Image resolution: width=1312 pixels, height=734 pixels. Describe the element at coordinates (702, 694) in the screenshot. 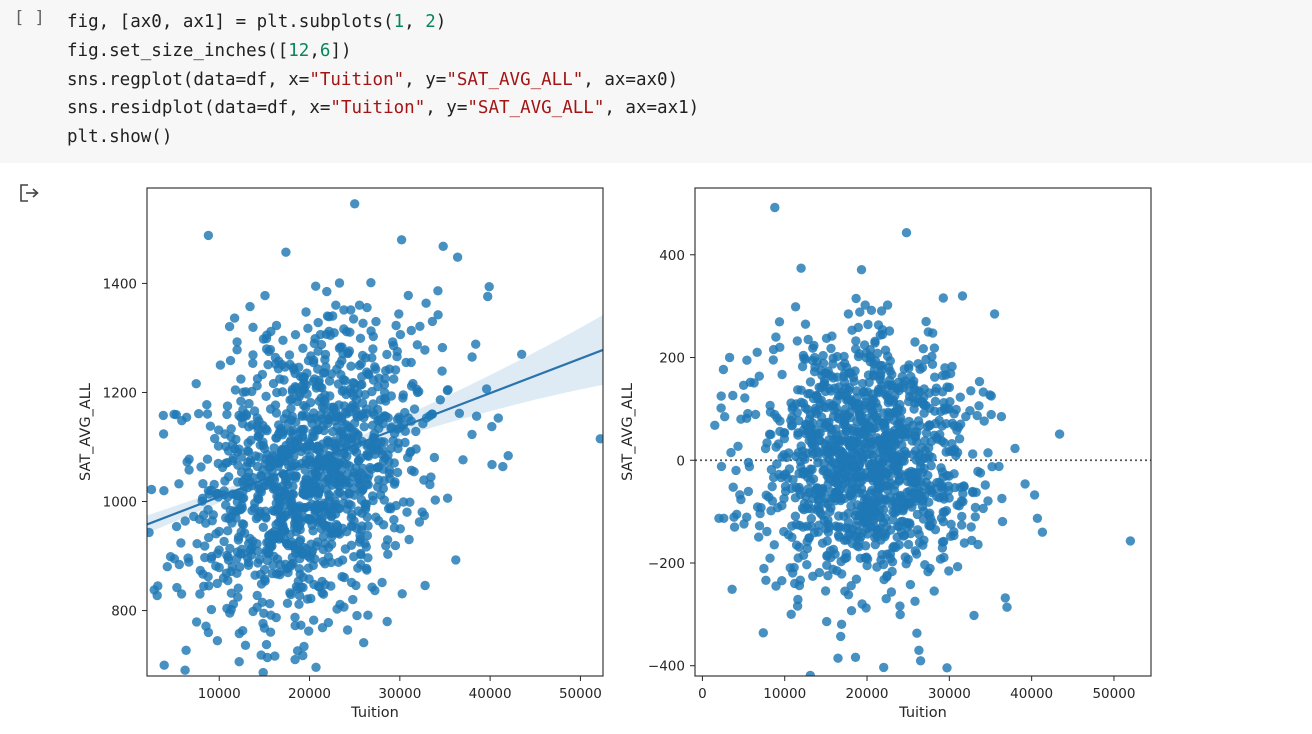

I see `x-tick-label: 0` at that location.